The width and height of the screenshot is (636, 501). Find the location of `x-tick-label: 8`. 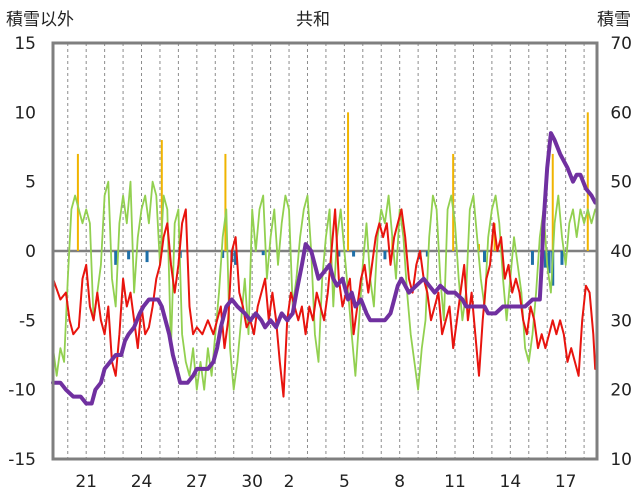

x-tick-label: 8 is located at coordinates (399, 482).